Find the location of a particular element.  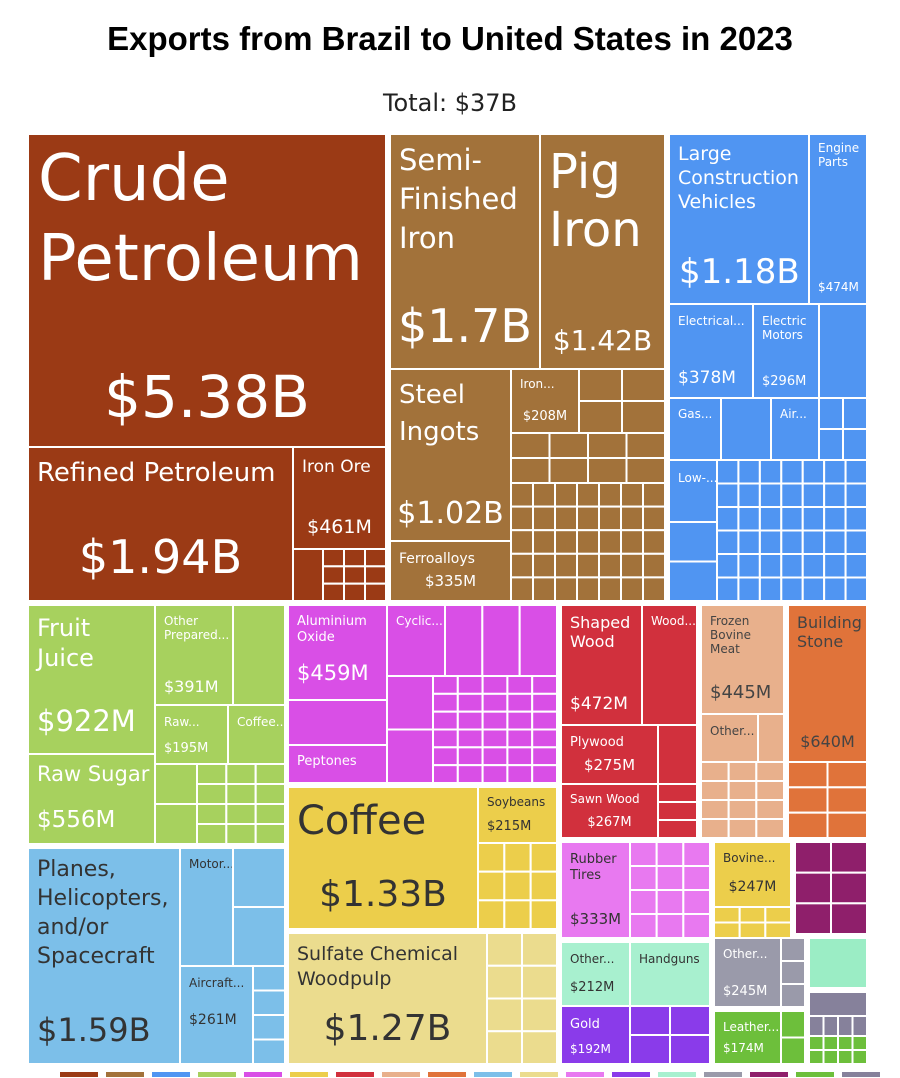

mint-tile is located at coordinates (838, 963).